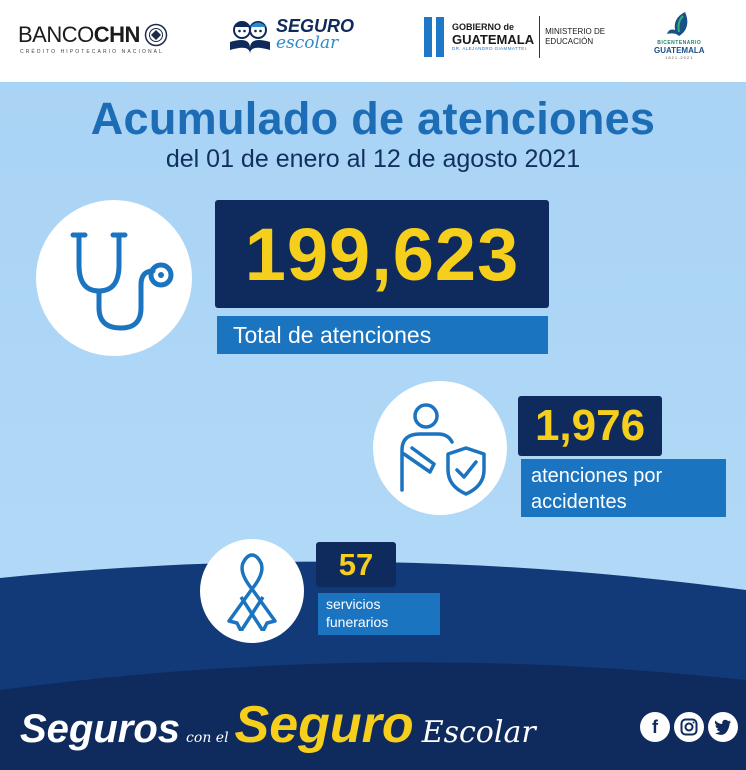 This screenshot has width=746, height=770. I want to click on instagram-icon, so click(689, 727).